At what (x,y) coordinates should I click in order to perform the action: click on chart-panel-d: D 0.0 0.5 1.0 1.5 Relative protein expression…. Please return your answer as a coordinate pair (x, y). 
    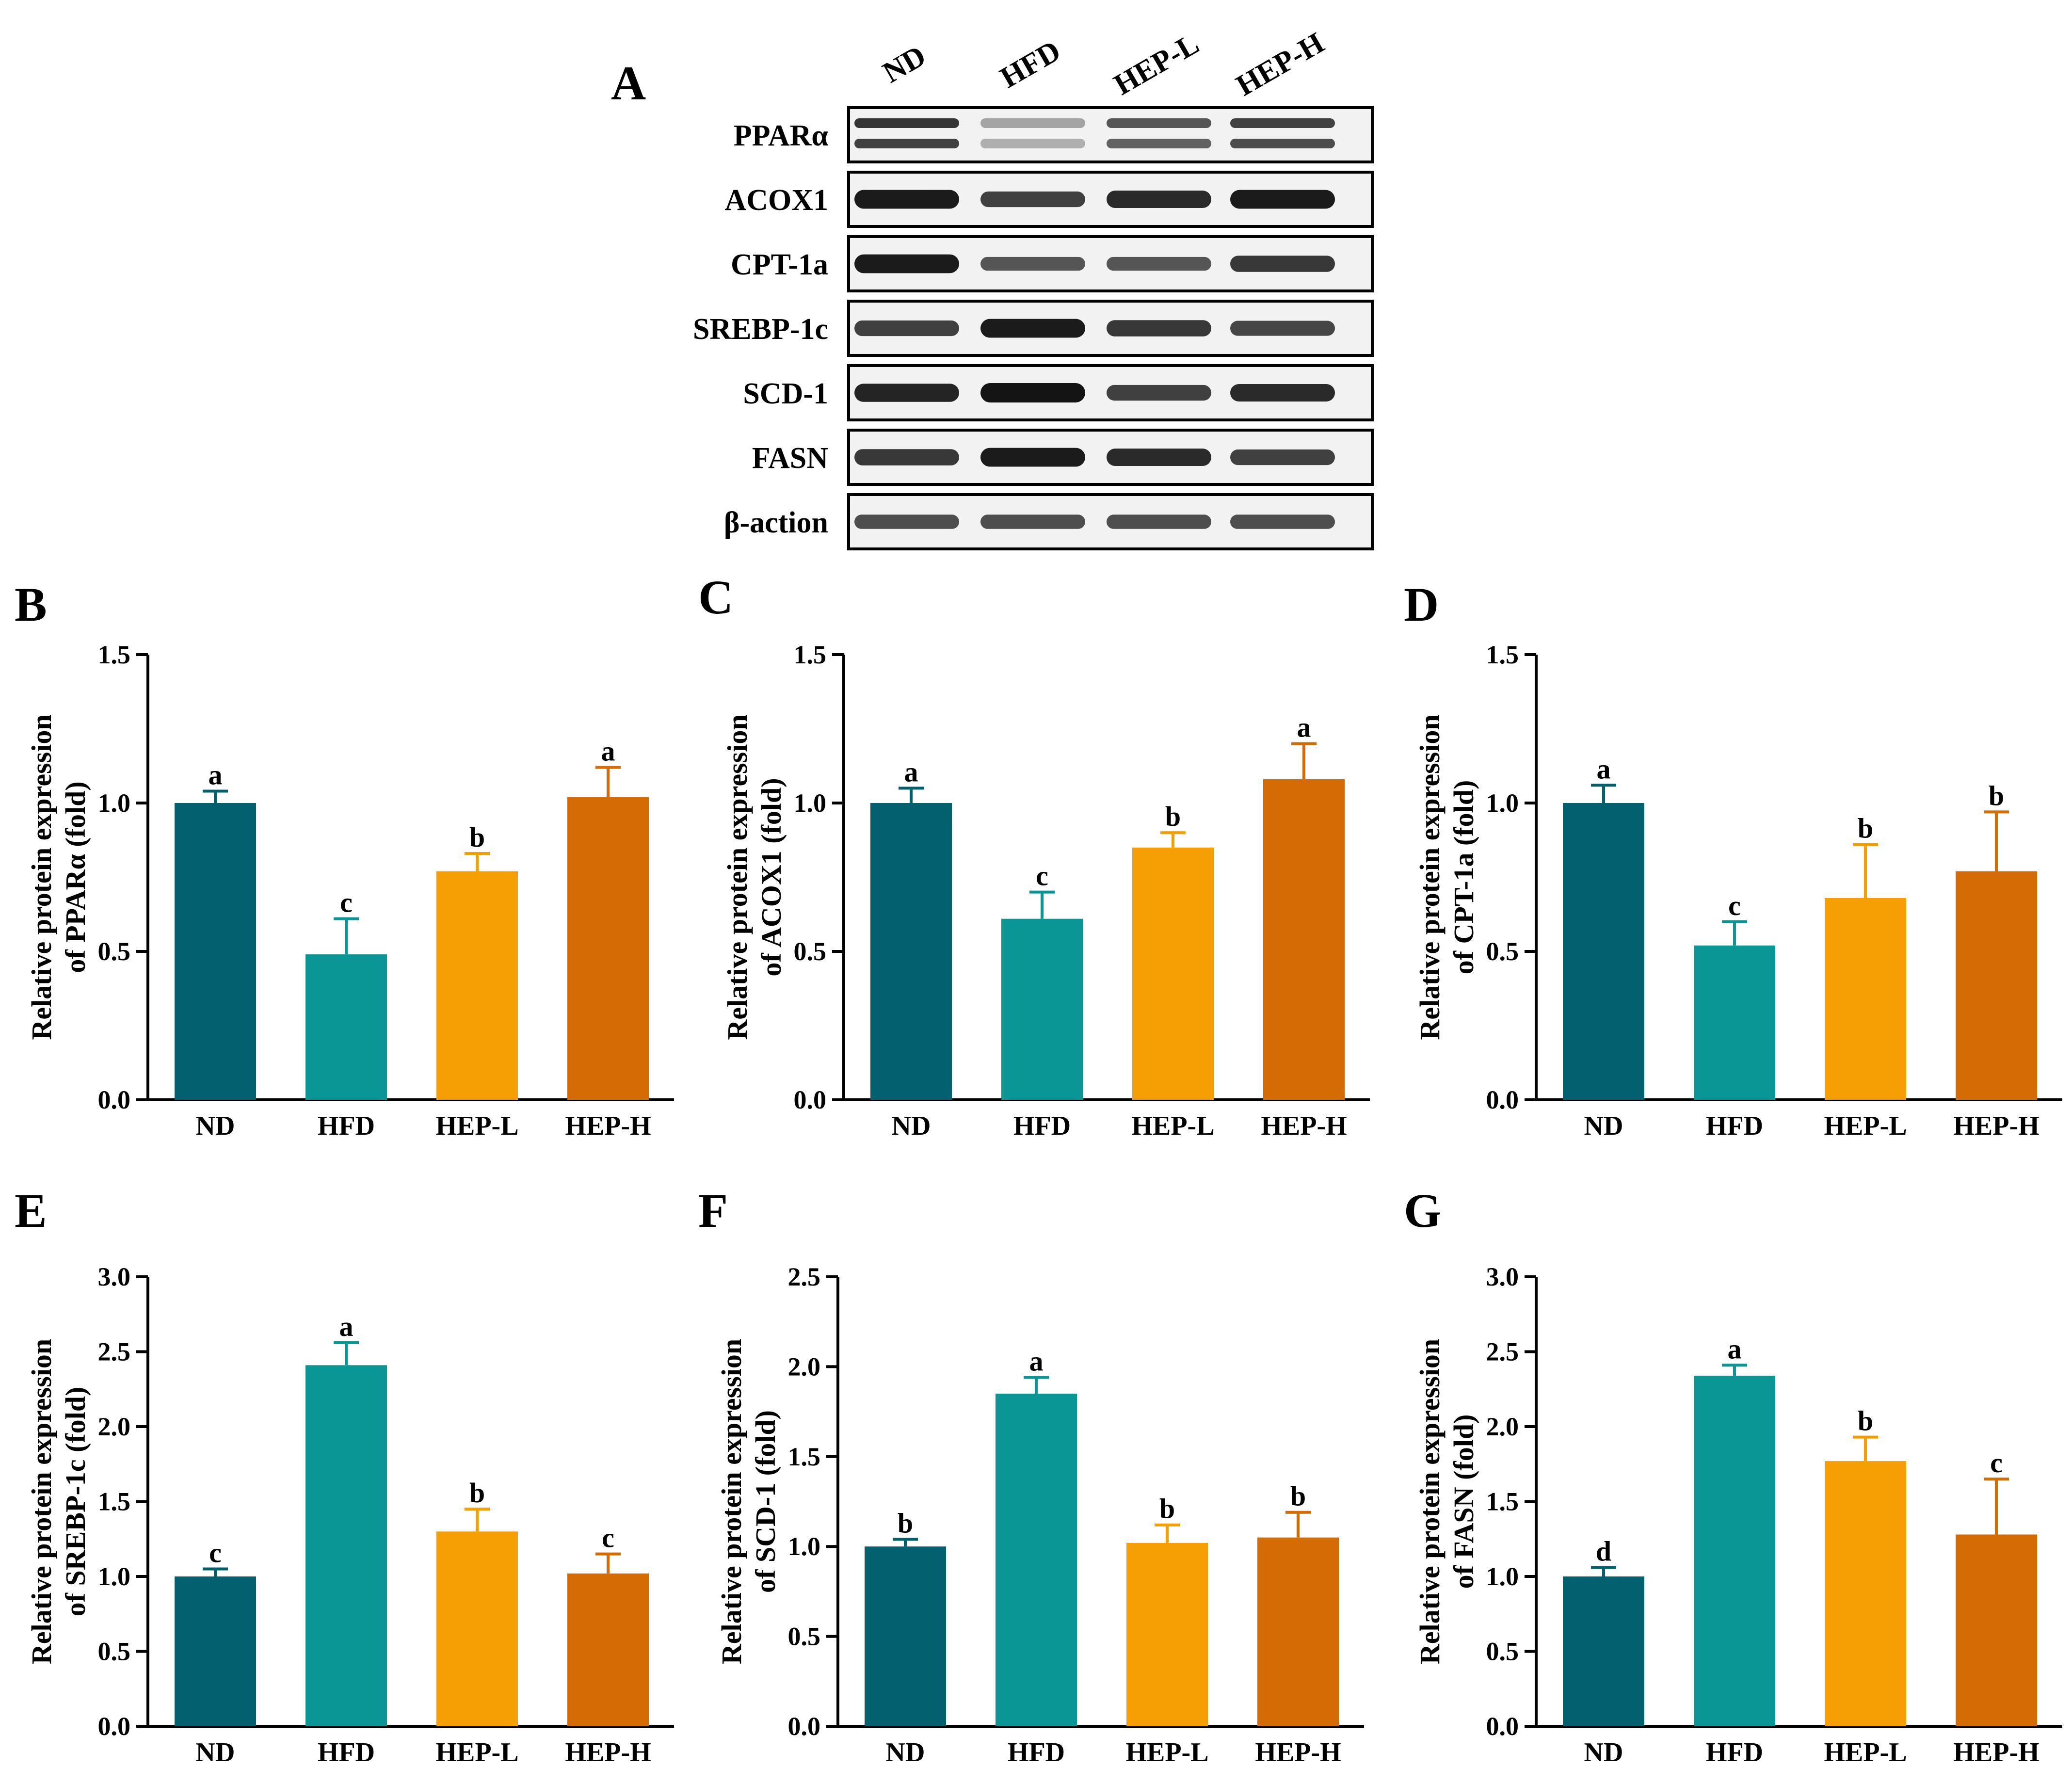
    Looking at the image, I should click on (1733, 859).